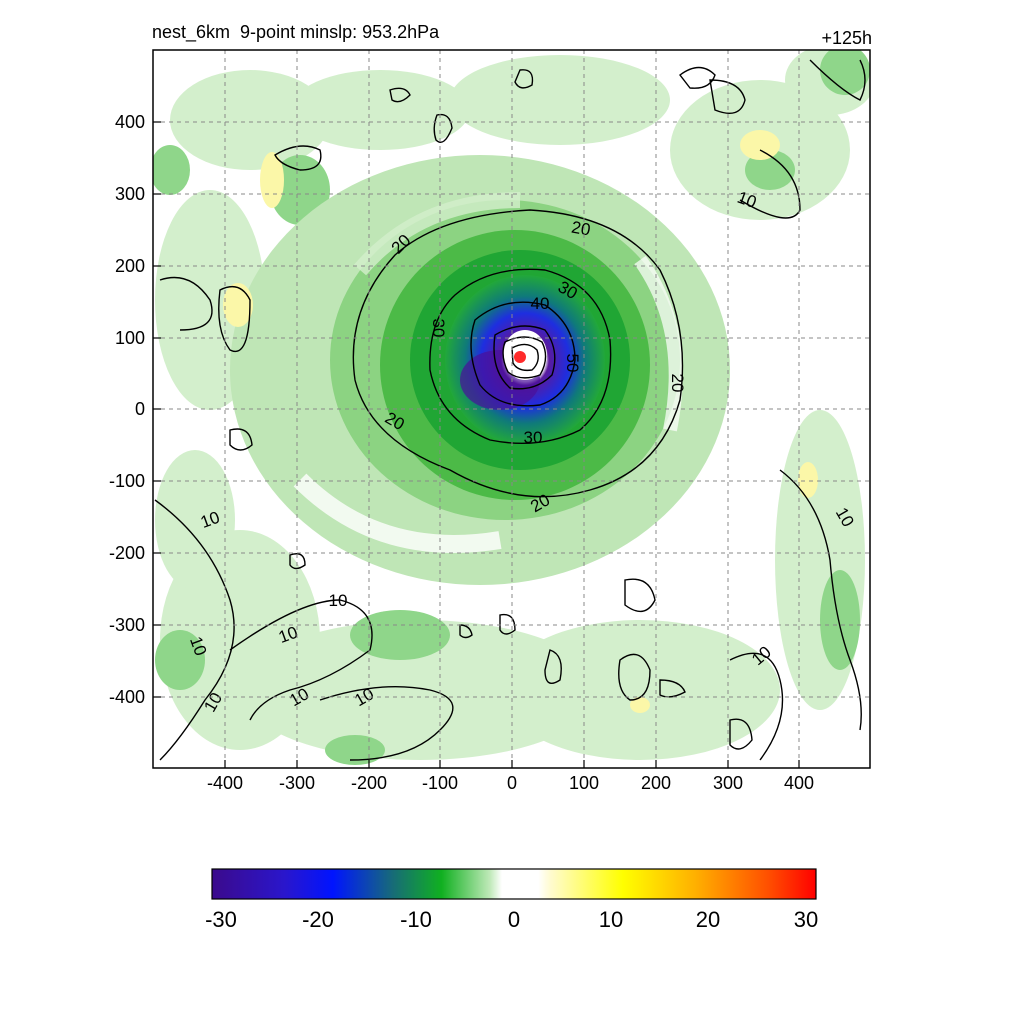 This screenshot has height=1024, width=1024. Describe the element at coordinates (297, 783) in the screenshot. I see `x-tick-label: -300` at that location.